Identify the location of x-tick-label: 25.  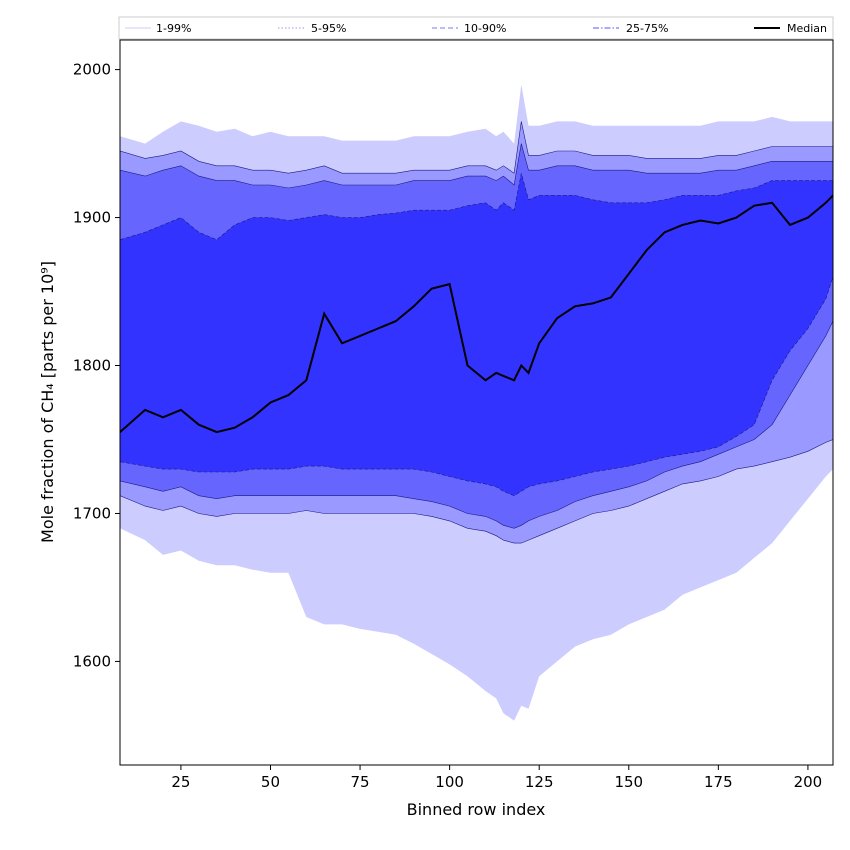
(180, 782).